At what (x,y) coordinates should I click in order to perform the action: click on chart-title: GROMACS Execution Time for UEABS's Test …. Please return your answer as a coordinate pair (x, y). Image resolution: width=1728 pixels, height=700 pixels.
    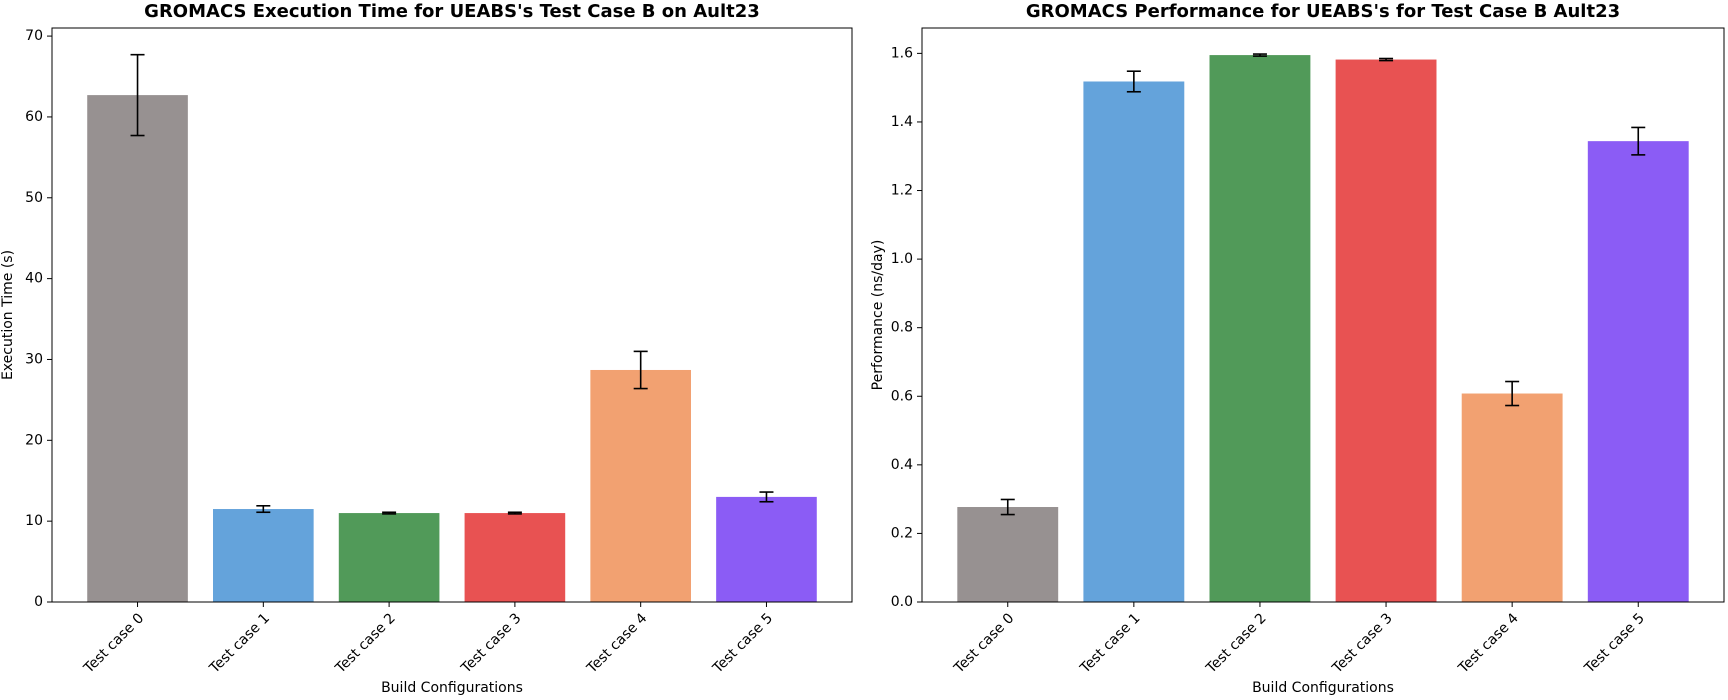
    Looking at the image, I should click on (452, 11).